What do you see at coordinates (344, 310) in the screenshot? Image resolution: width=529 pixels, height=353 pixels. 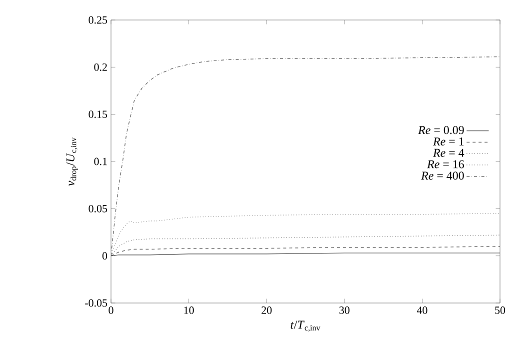 I see `x-tick-label: 30` at bounding box center [344, 310].